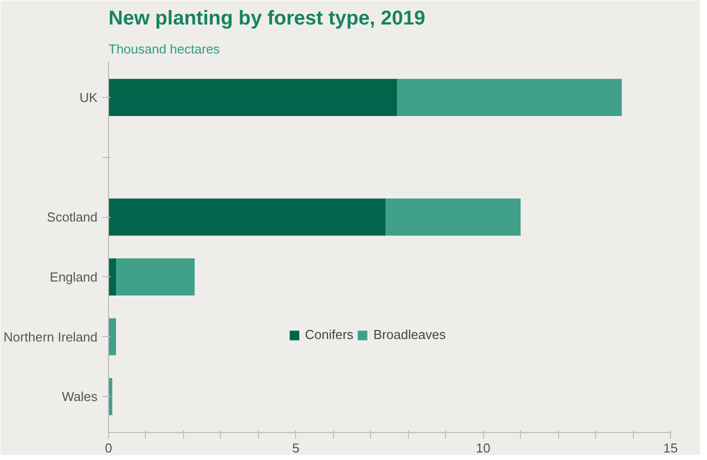 The image size is (707, 460). What do you see at coordinates (80, 396) in the screenshot?
I see `y-tick-label: Wales` at bounding box center [80, 396].